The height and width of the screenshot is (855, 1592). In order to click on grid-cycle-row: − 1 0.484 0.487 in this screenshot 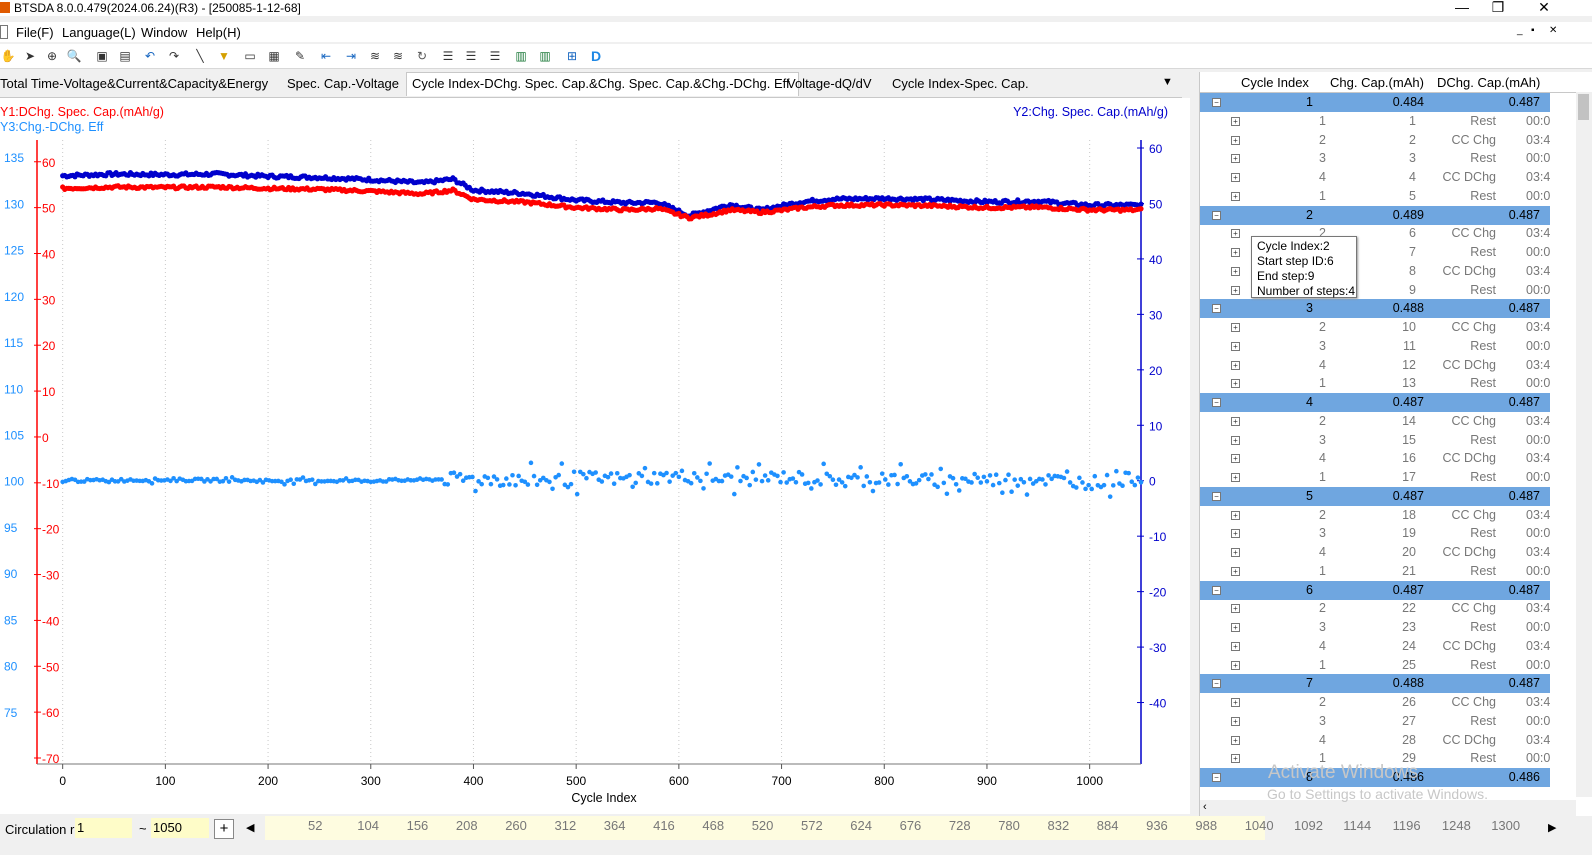, I will do `click(1375, 102)`.